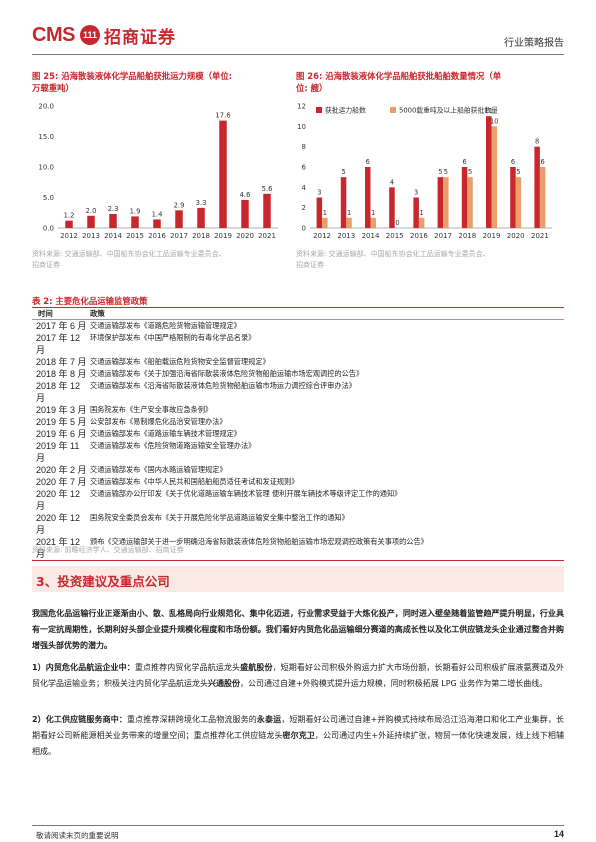 Image resolution: width=596 pixels, height=842 pixels. I want to click on table-row: 2020 年 7 月交通运输部发布《中华人民共和国船舶船员适任考试和发证规则》, so click(298, 482).